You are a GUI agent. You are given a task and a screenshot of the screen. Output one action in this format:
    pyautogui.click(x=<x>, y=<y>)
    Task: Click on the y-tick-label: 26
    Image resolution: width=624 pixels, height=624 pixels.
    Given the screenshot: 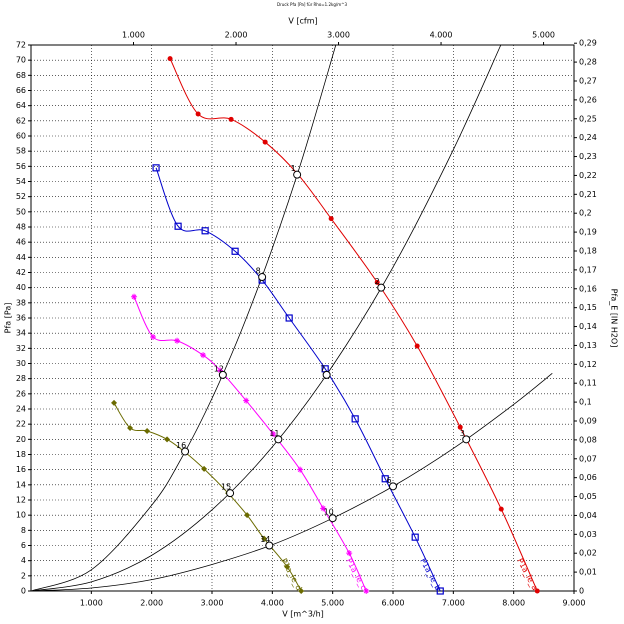 What is the action you would take?
    pyautogui.click(x=21, y=393)
    